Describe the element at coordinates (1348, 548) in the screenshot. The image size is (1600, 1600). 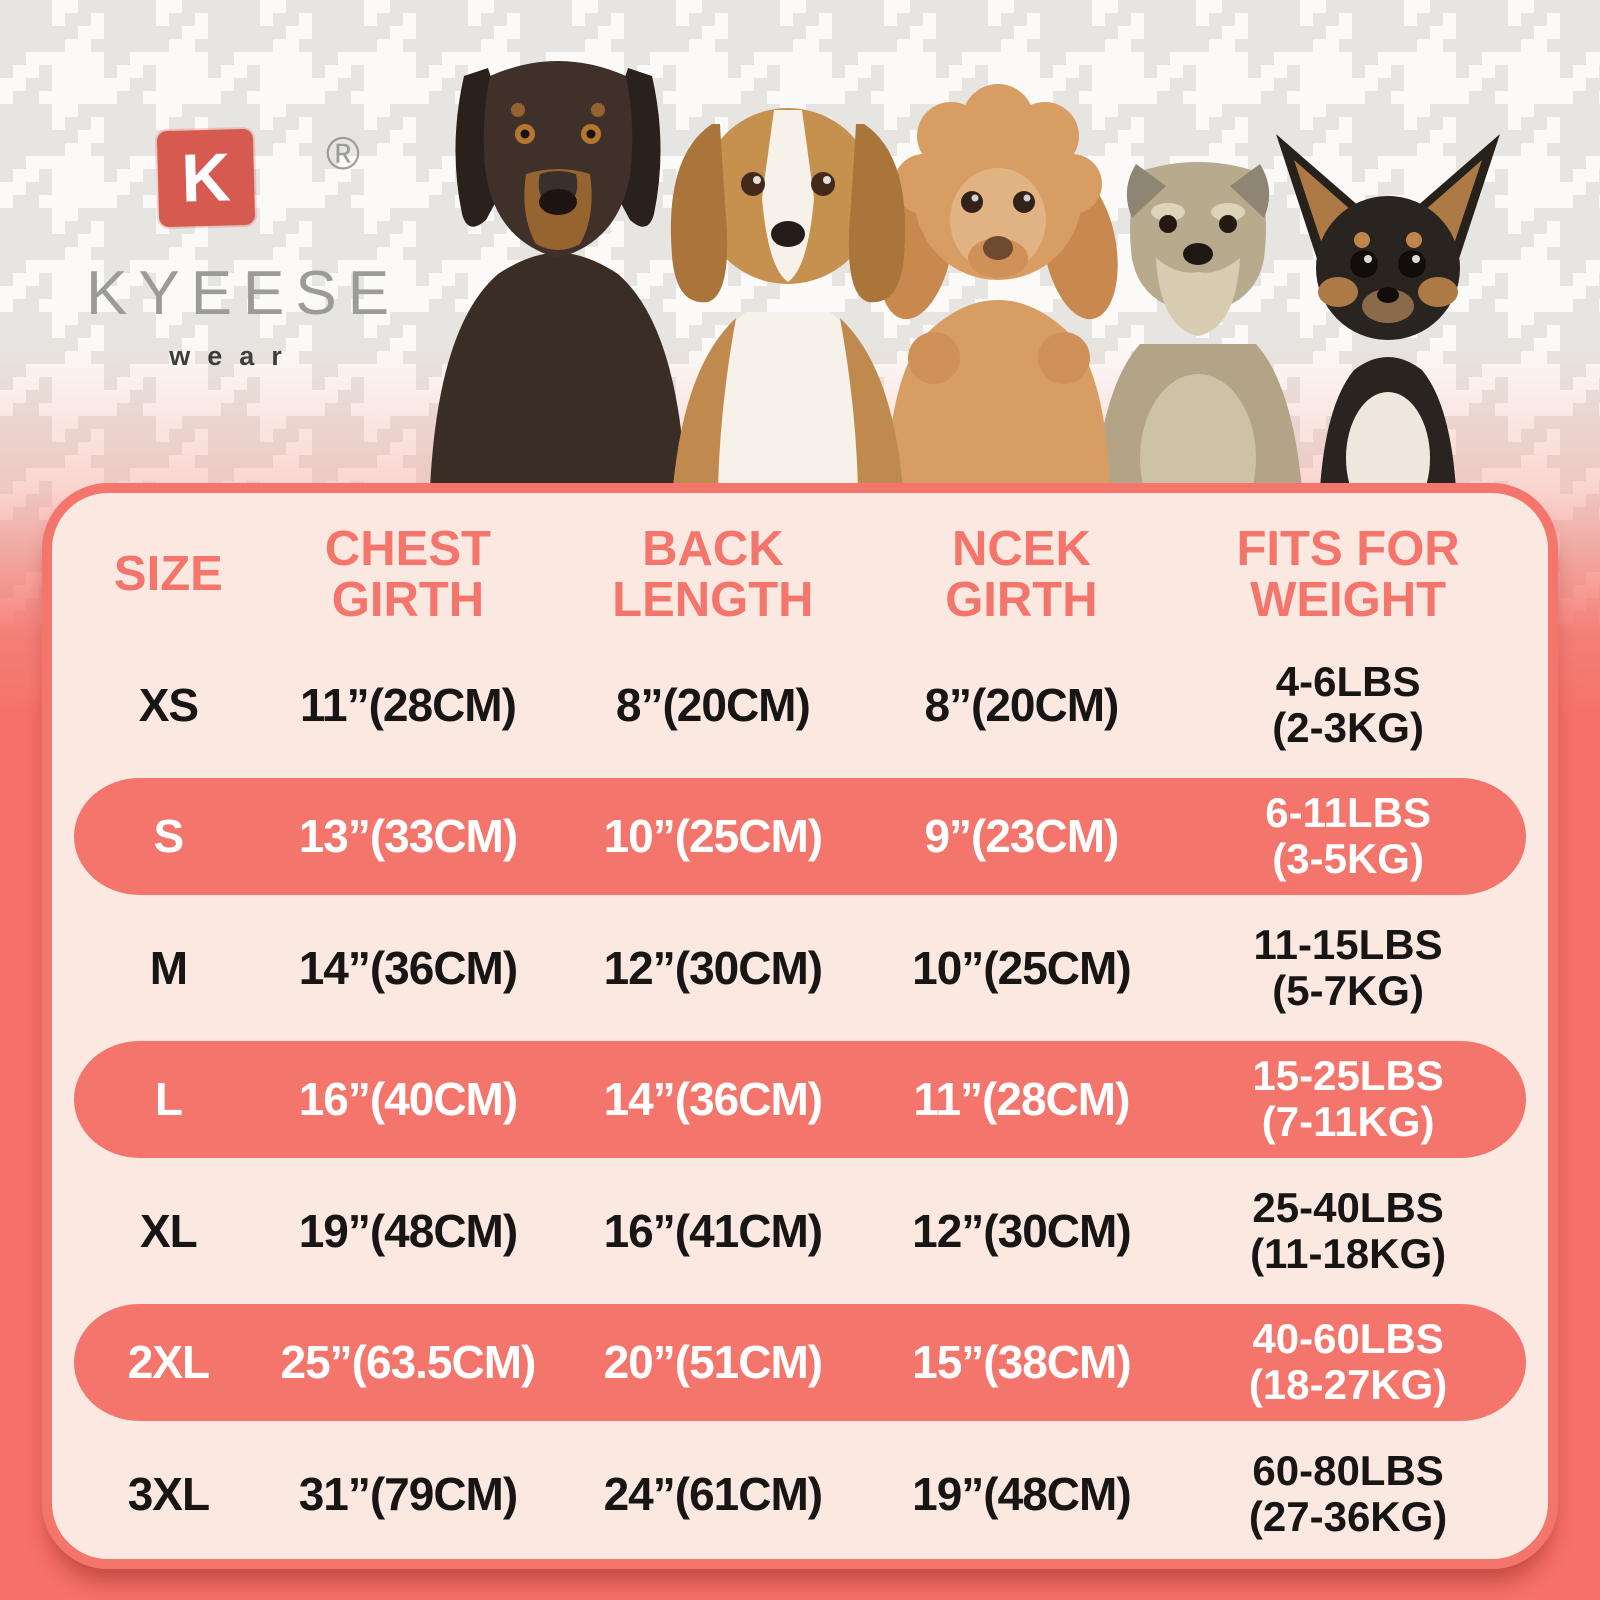
I see `header-line: FITS FOR` at that location.